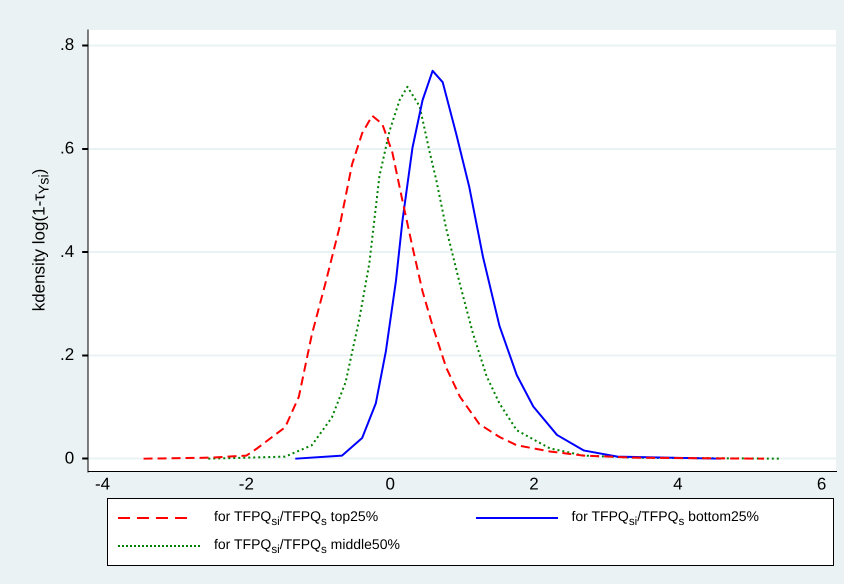 The height and width of the screenshot is (584, 844). What do you see at coordinates (67, 44) in the screenshot?
I see `y-tick-label: .8` at bounding box center [67, 44].